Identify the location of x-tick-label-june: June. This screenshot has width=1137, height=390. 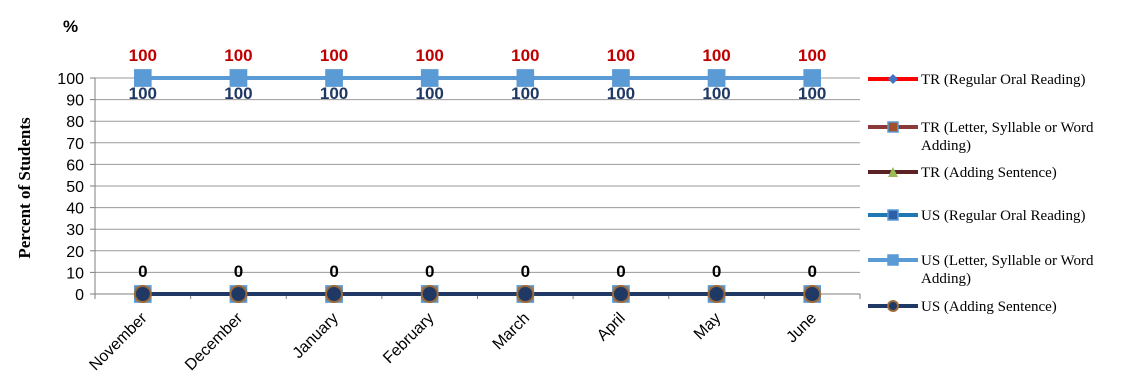
(801, 328).